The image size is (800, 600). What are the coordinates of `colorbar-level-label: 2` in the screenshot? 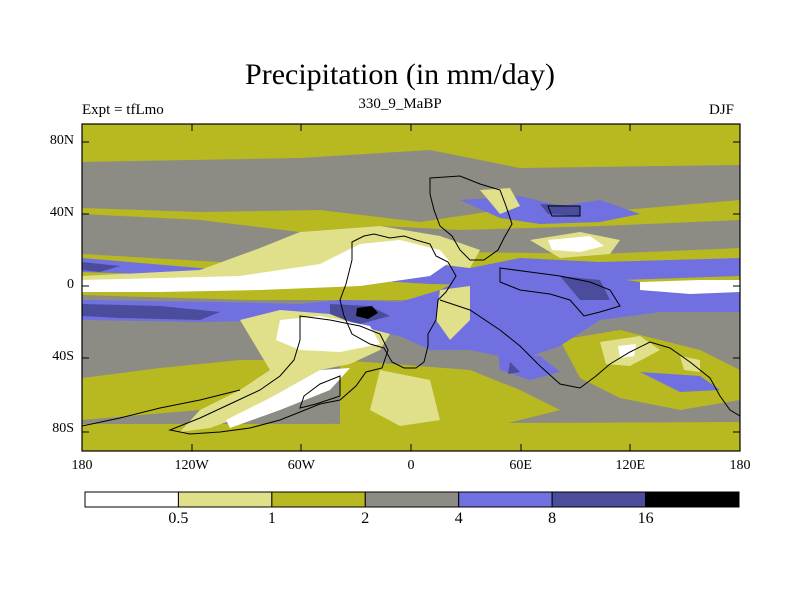 It's located at (365, 518).